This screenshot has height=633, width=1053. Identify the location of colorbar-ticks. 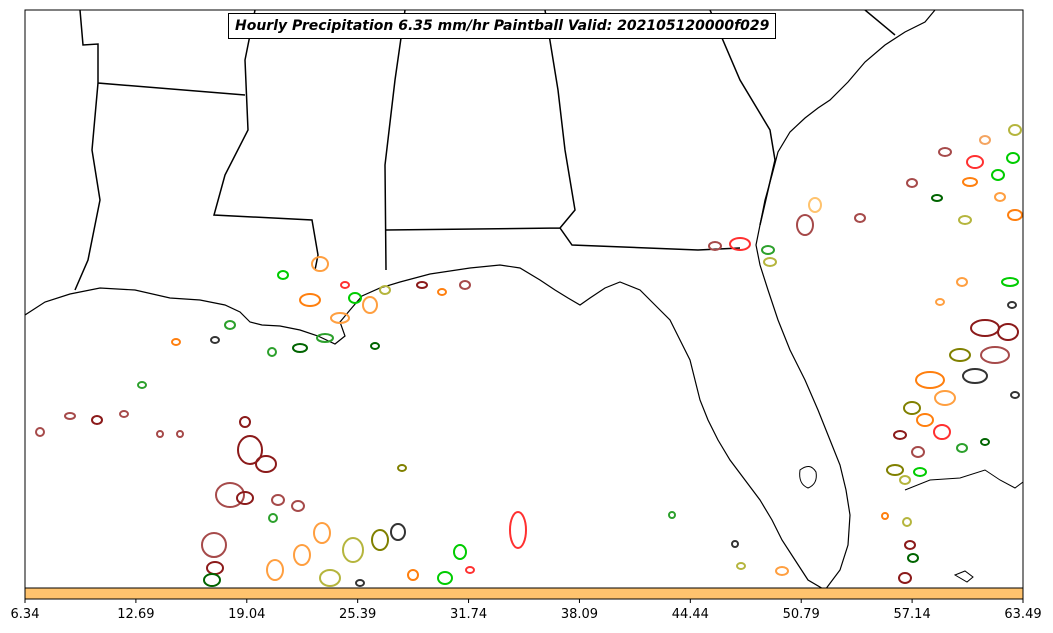
(524, 601).